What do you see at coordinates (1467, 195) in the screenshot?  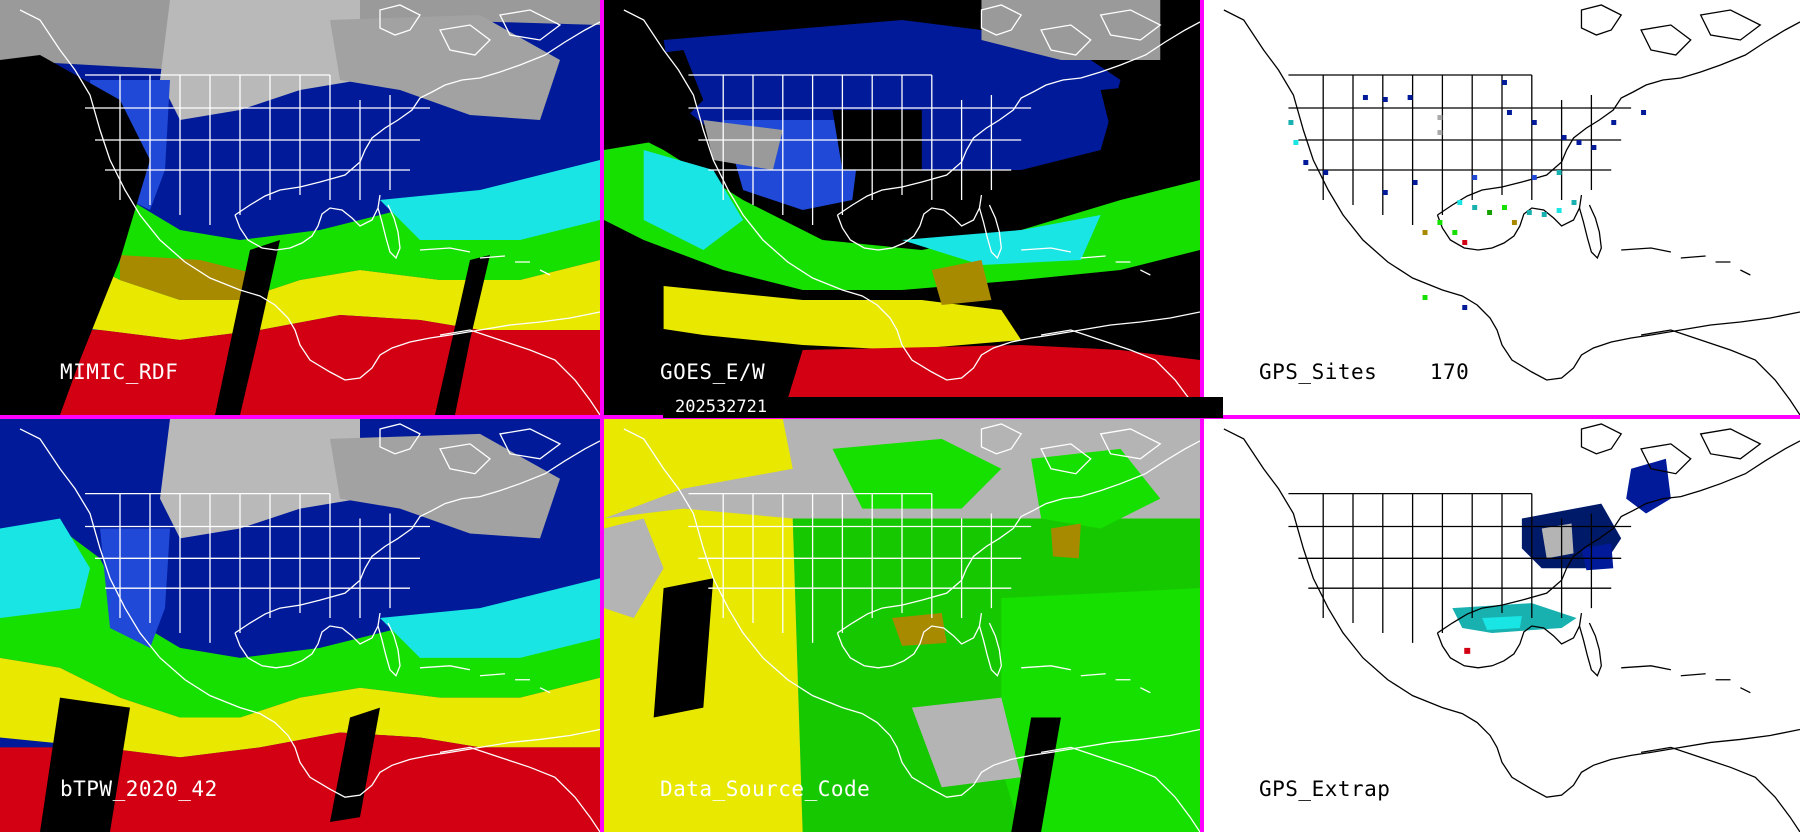 I see `gps-site-markers` at bounding box center [1467, 195].